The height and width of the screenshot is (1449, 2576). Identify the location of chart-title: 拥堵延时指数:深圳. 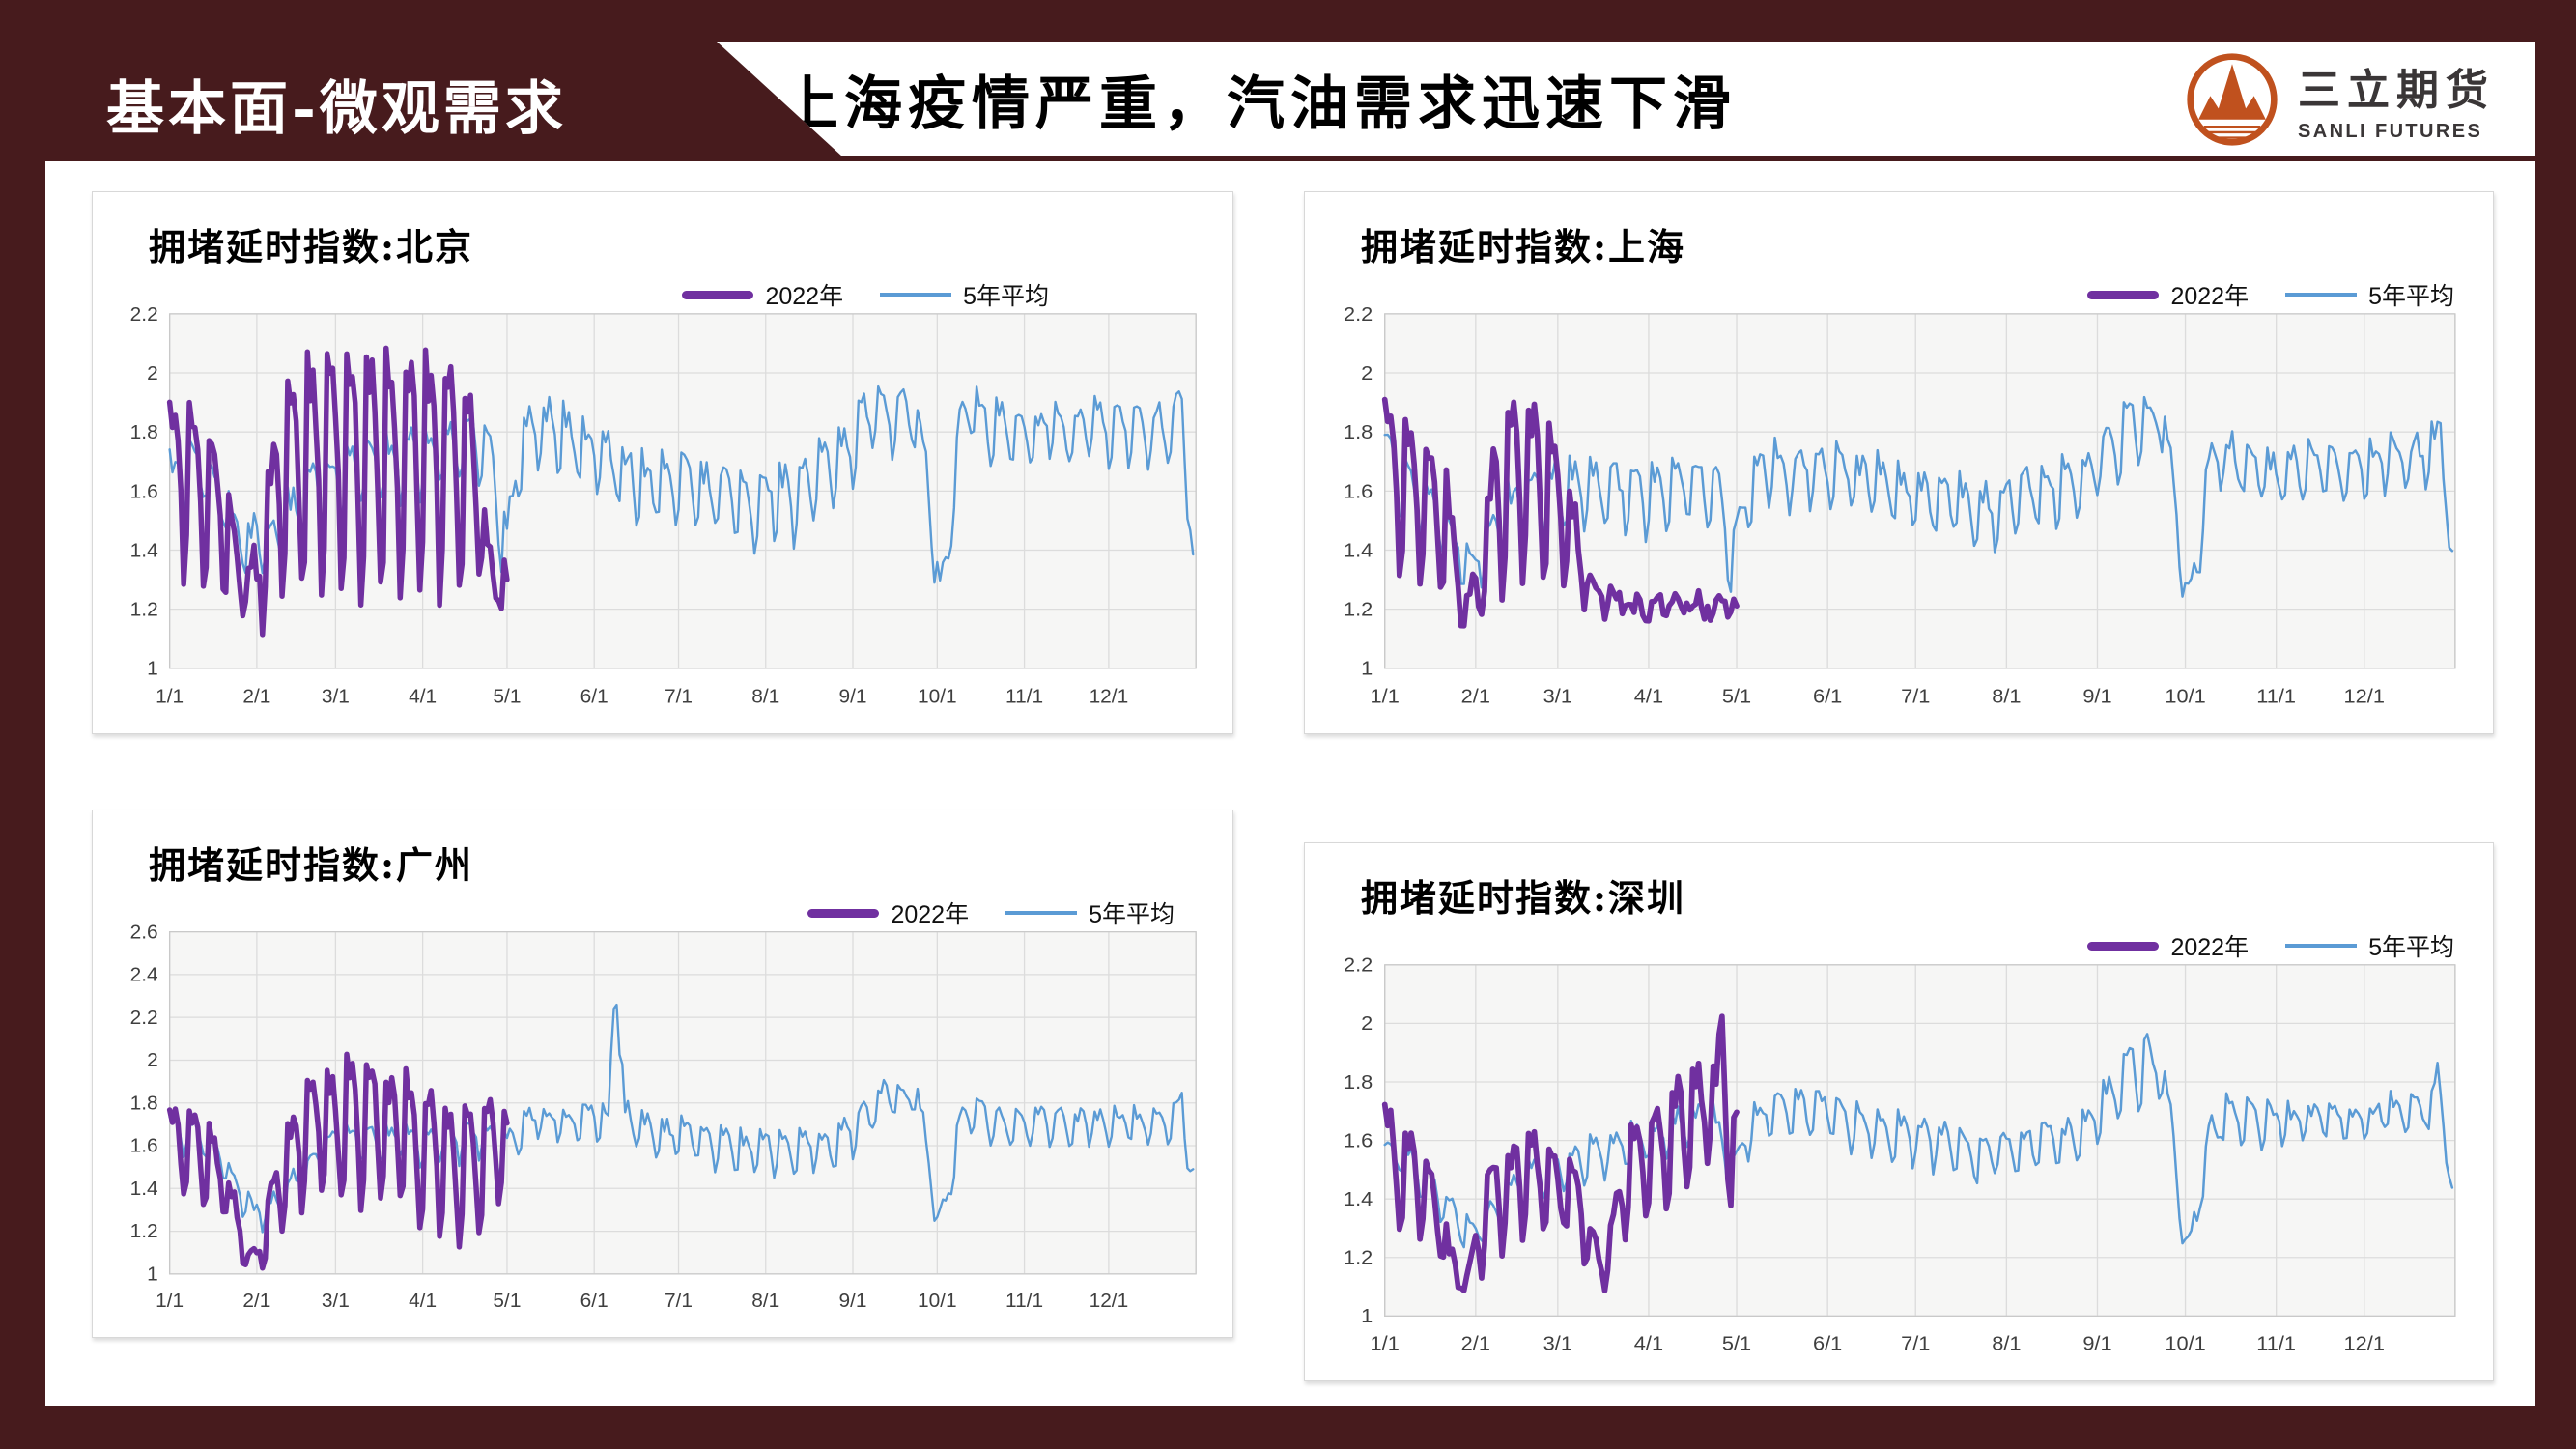
(1523, 898).